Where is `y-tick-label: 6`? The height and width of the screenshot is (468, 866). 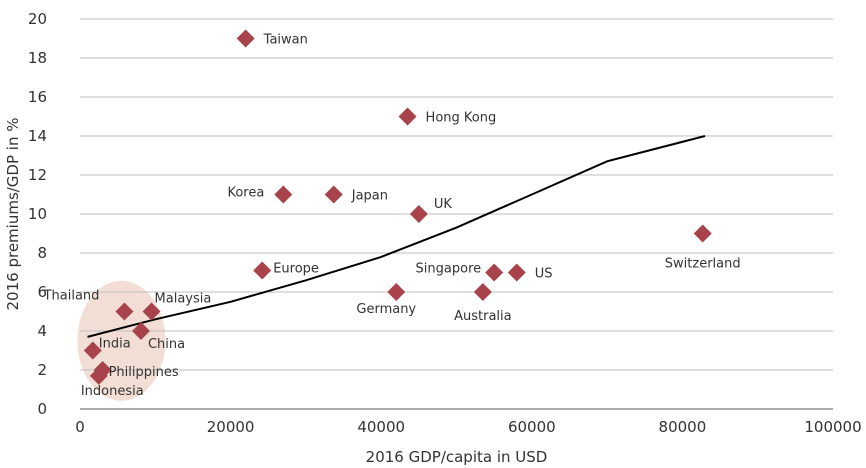
y-tick-label: 6 is located at coordinates (42, 292).